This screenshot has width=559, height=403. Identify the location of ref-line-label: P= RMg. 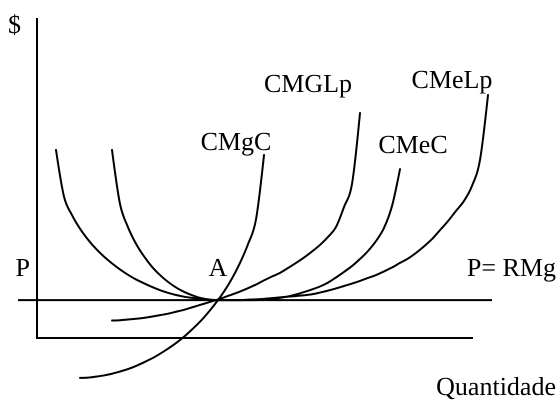
(511, 267).